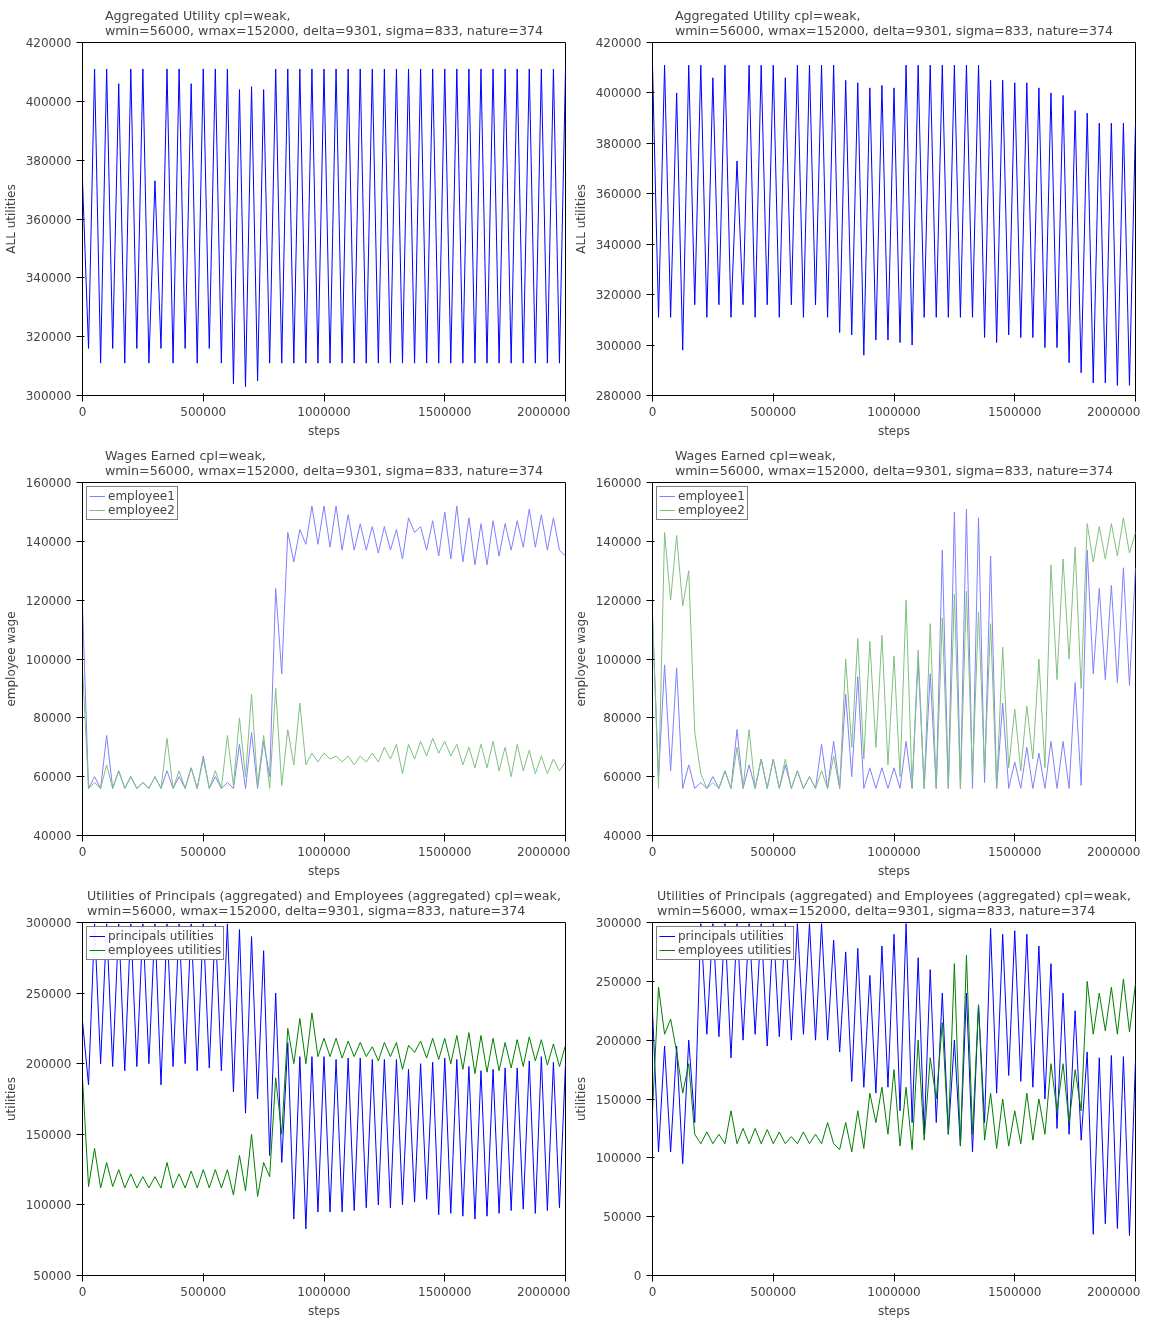 This screenshot has height=1344, width=1152. I want to click on y-tick-label: 280000, so click(618, 396).